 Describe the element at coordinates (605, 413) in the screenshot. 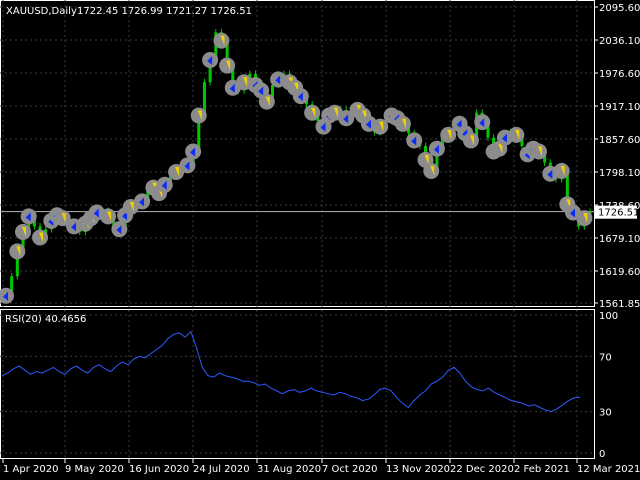

I see `rsi-tick-label: 30` at that location.